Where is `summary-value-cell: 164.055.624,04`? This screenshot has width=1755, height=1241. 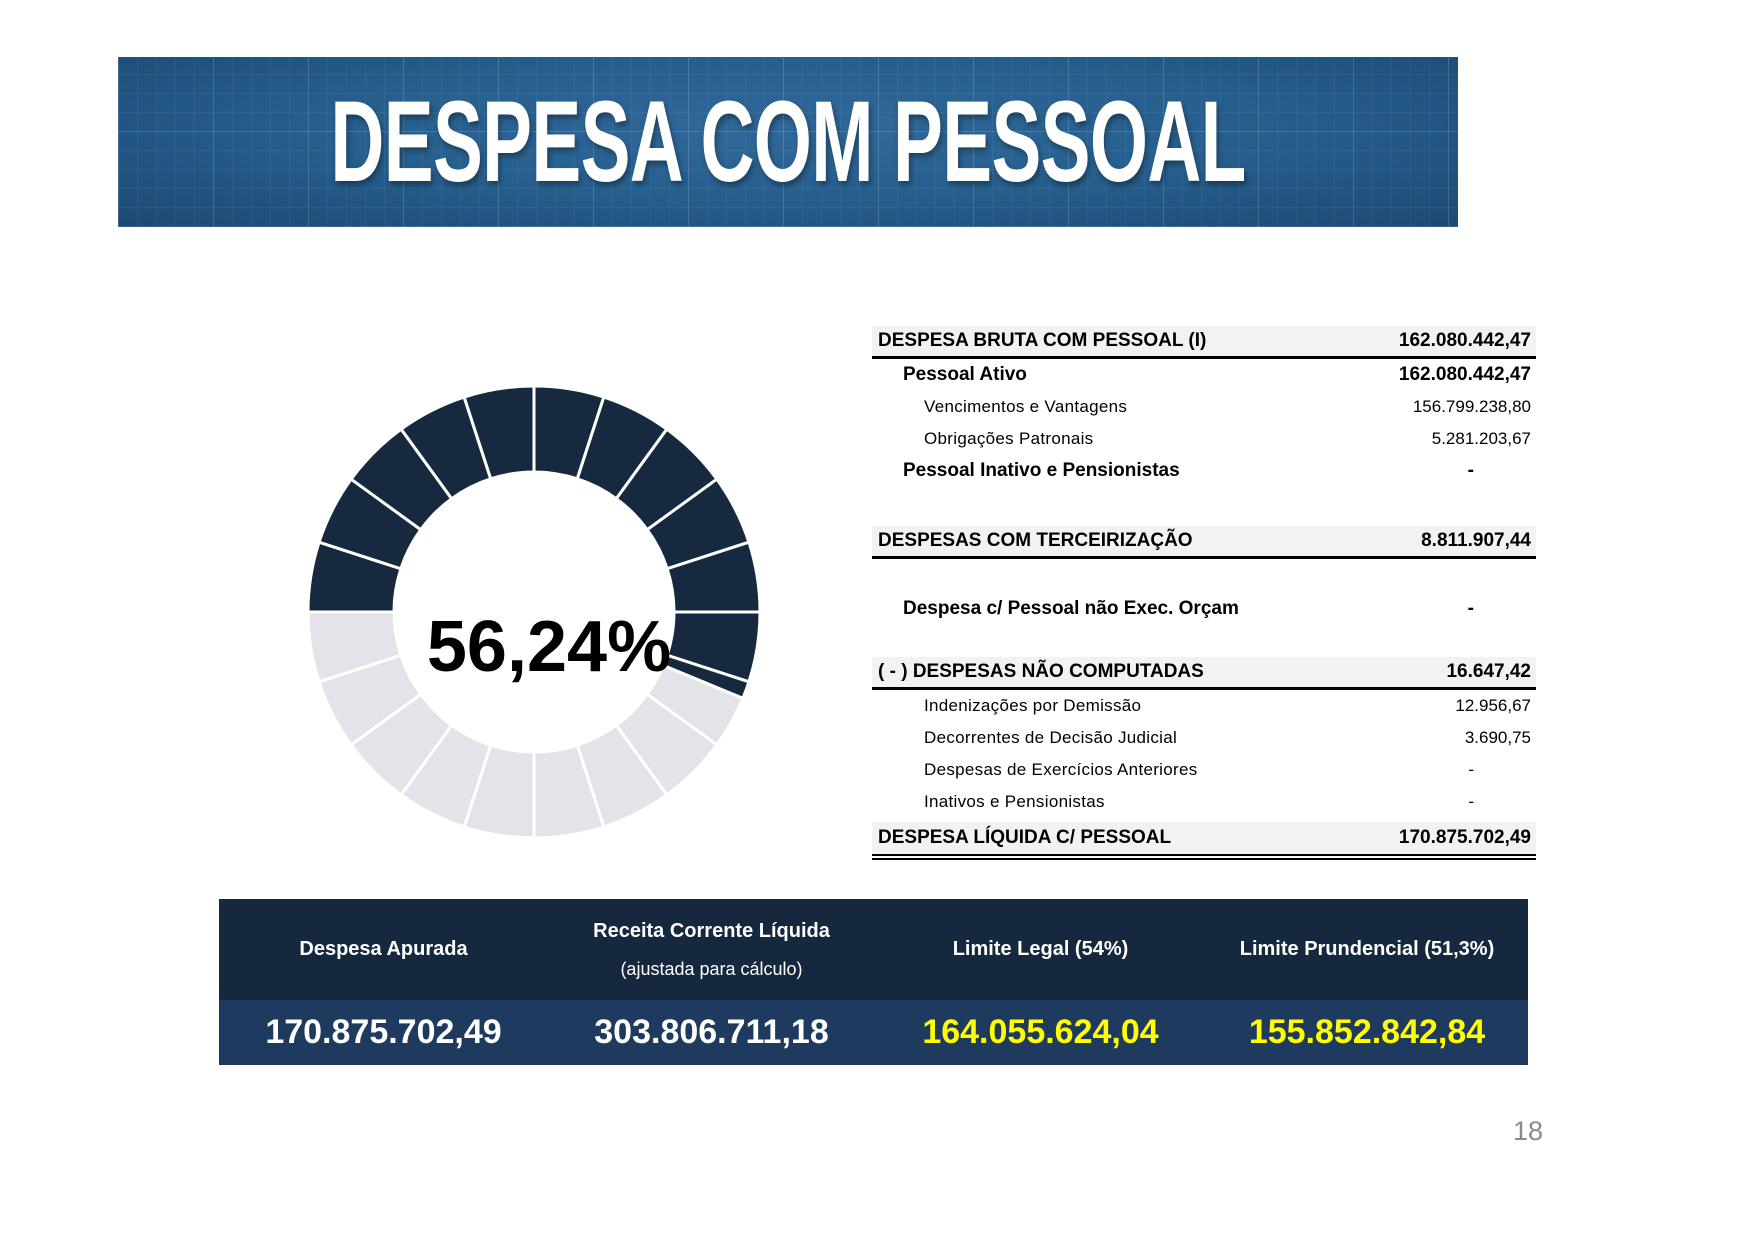 summary-value-cell: 164.055.624,04 is located at coordinates (1040, 1032).